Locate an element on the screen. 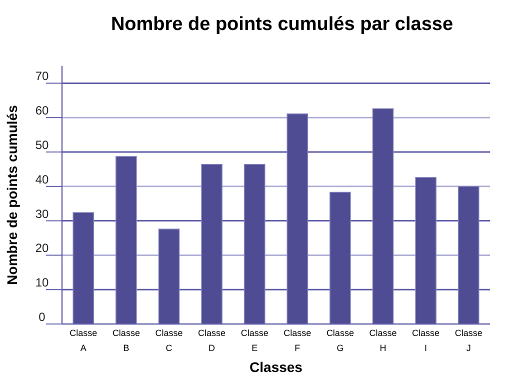  x-tick-label: Classe A is located at coordinates (84, 340).